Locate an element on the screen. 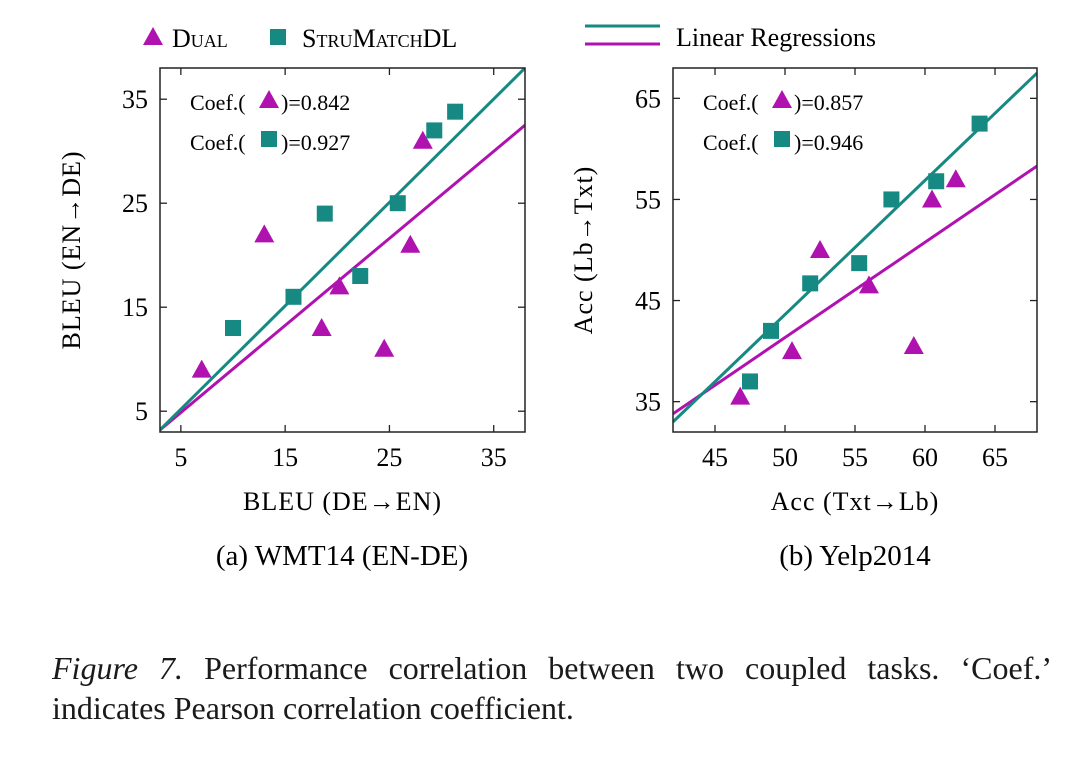 This screenshot has height=764, width=1078. panel-subtitle: (a) WMT14 (EN-DE) is located at coordinates (342, 556).